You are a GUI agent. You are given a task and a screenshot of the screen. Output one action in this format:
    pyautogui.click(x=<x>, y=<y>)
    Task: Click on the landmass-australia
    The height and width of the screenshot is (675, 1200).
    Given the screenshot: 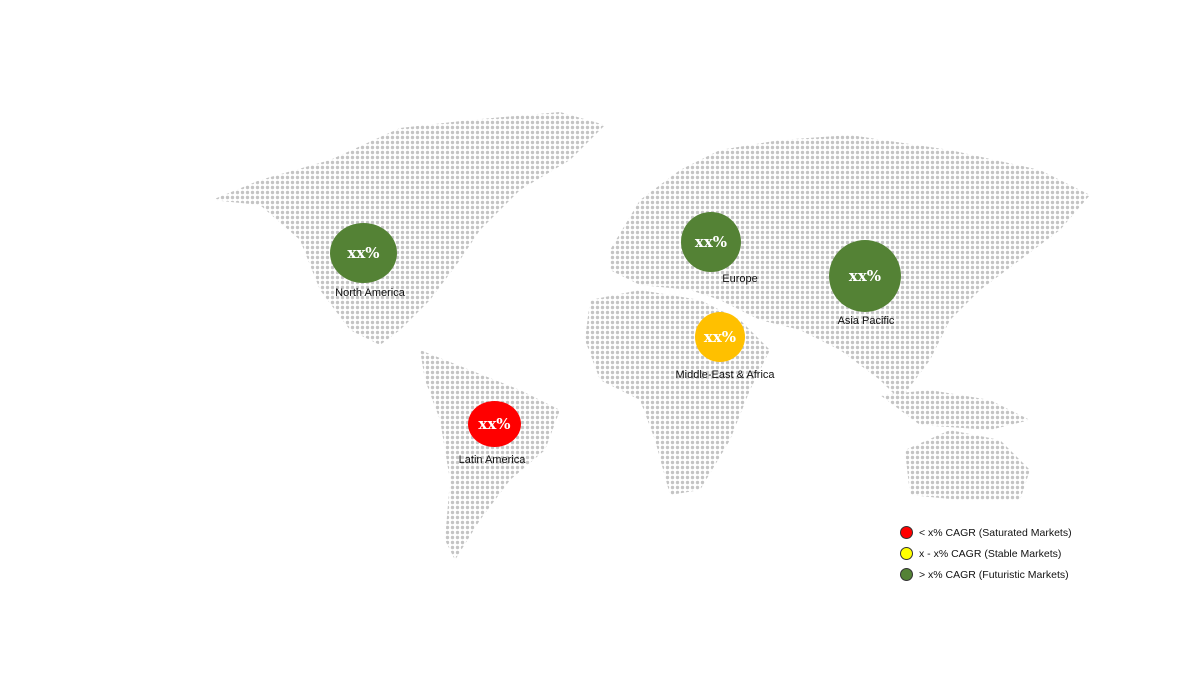 What is the action you would take?
    pyautogui.click(x=967, y=465)
    